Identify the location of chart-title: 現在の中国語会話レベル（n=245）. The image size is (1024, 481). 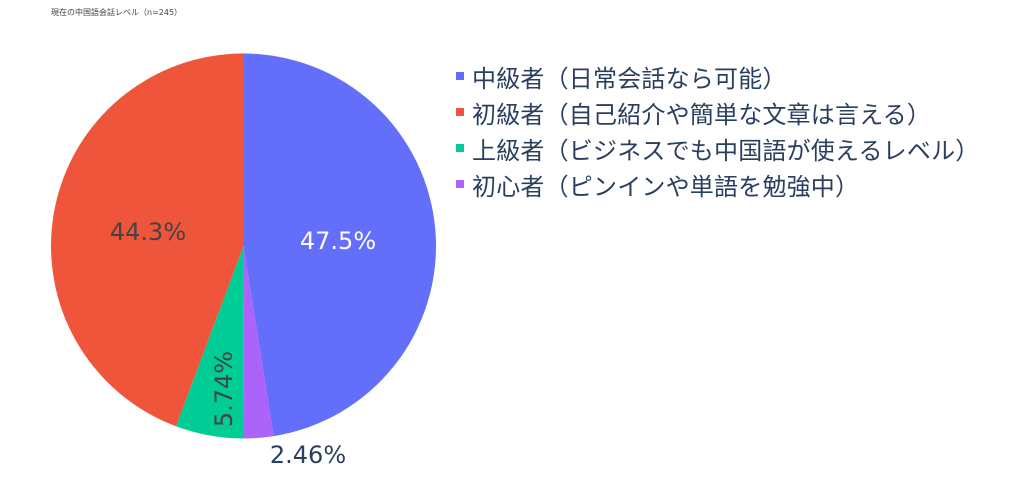
(117, 12).